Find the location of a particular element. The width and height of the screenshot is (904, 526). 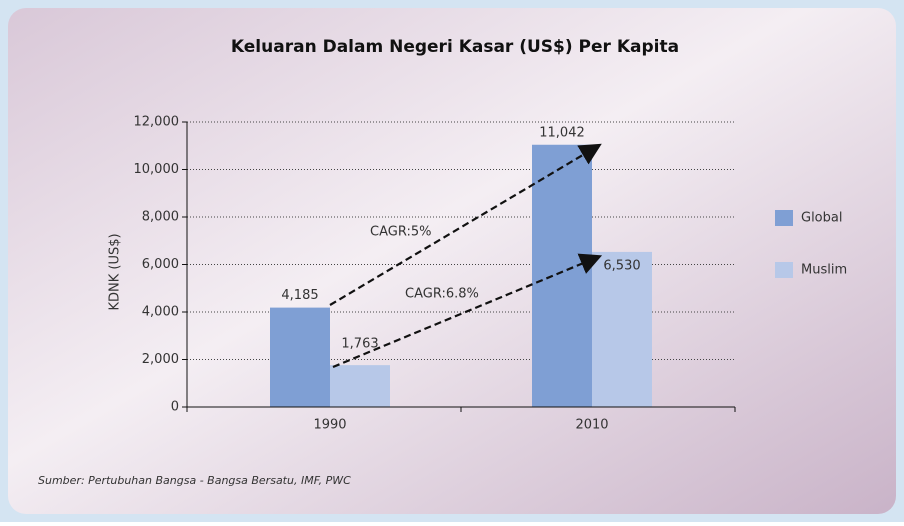

y-tick-label: 4,000 is located at coordinates (160, 312).